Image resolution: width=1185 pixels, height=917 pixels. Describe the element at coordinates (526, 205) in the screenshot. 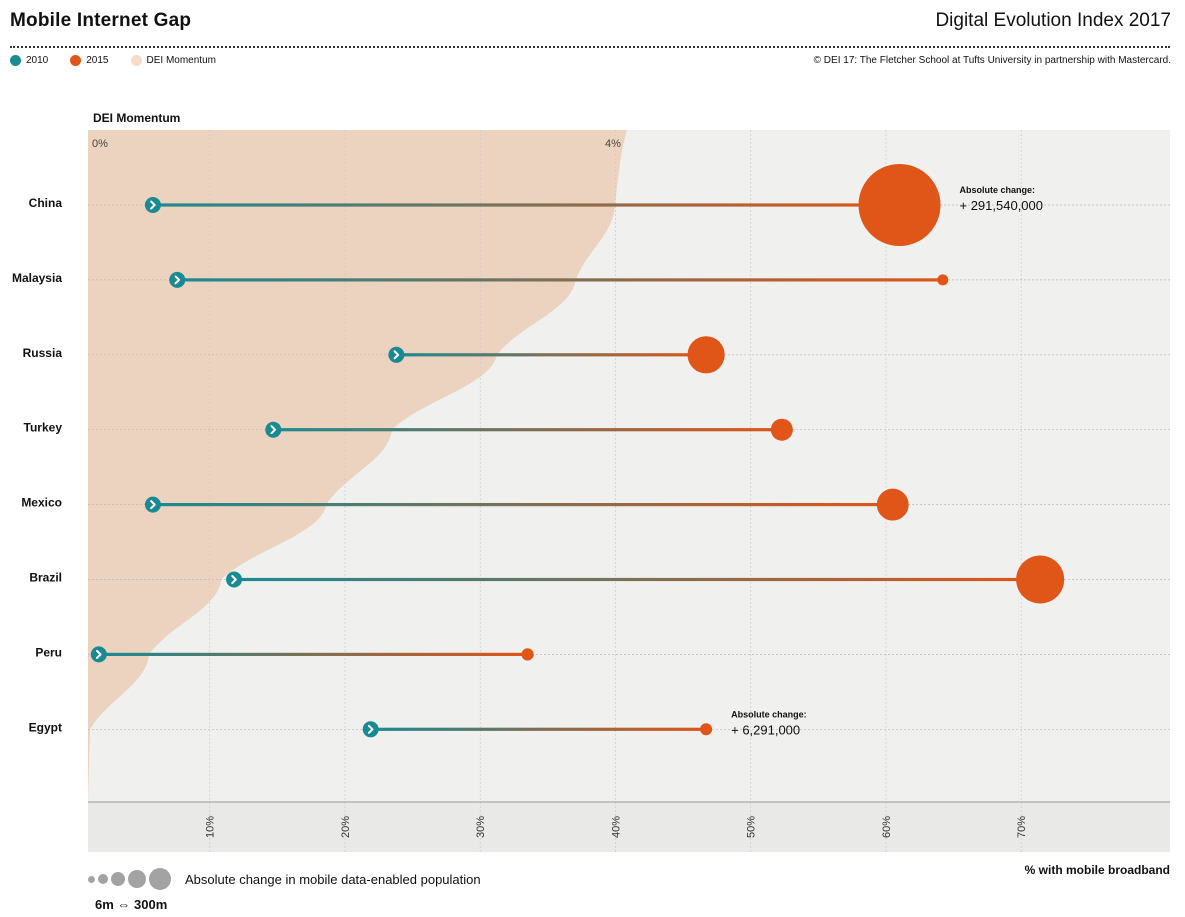

I see `connector-china` at that location.